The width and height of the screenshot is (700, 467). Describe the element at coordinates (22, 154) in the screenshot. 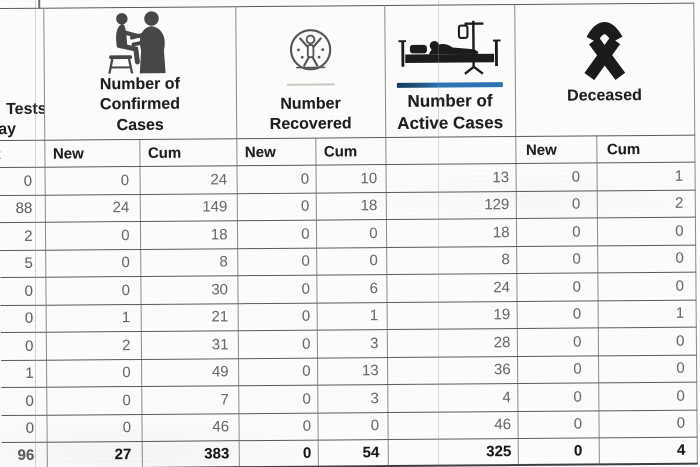

I see `subheader-tests: t` at that location.